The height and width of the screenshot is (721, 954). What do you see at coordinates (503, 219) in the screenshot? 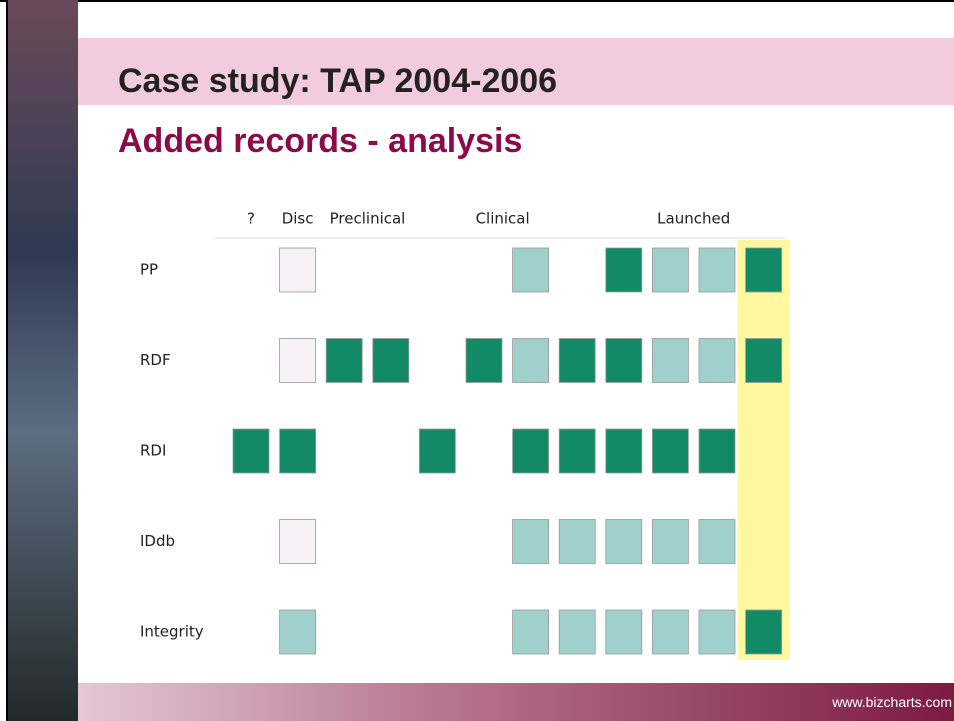
I see `column-header: Clinical` at bounding box center [503, 219].